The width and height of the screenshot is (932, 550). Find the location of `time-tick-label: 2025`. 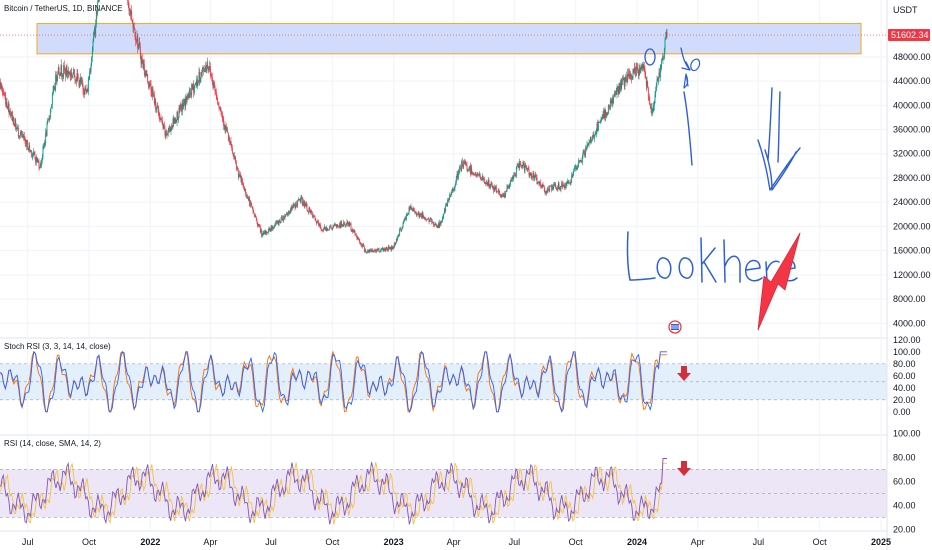

time-tick-label: 2025 is located at coordinates (881, 542).